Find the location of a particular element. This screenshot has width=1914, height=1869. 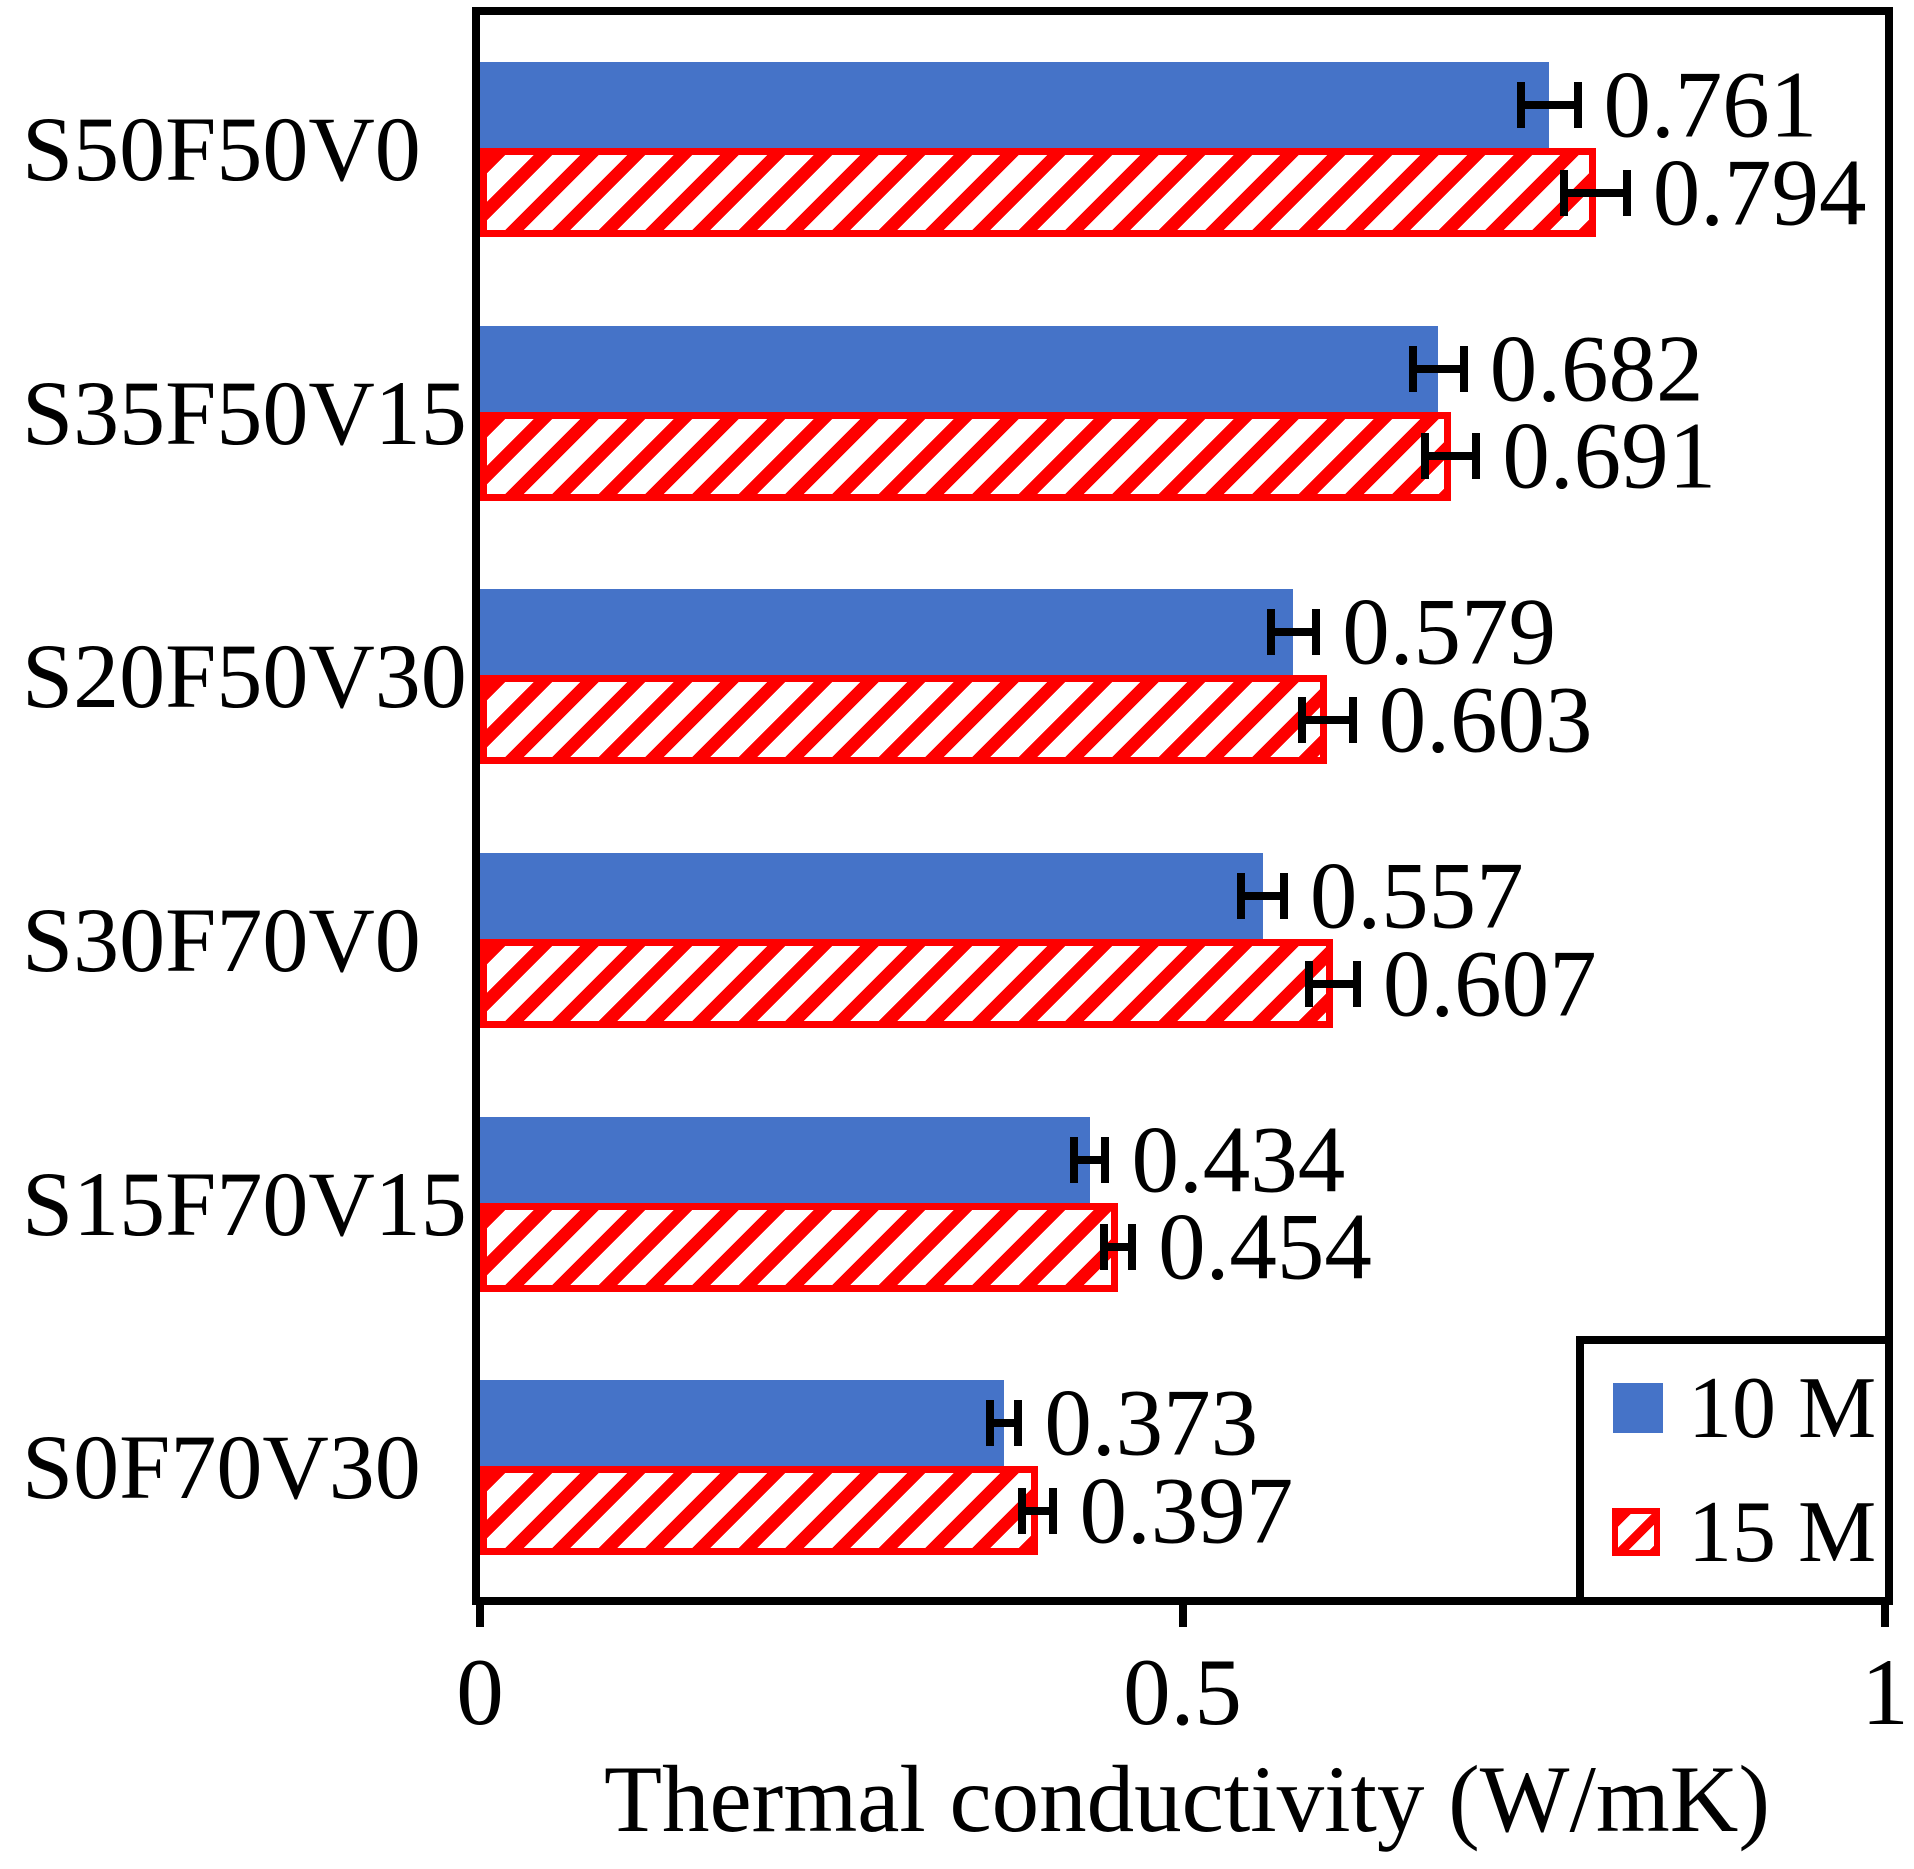

value-label: 0.682 is located at coordinates (1596, 368).